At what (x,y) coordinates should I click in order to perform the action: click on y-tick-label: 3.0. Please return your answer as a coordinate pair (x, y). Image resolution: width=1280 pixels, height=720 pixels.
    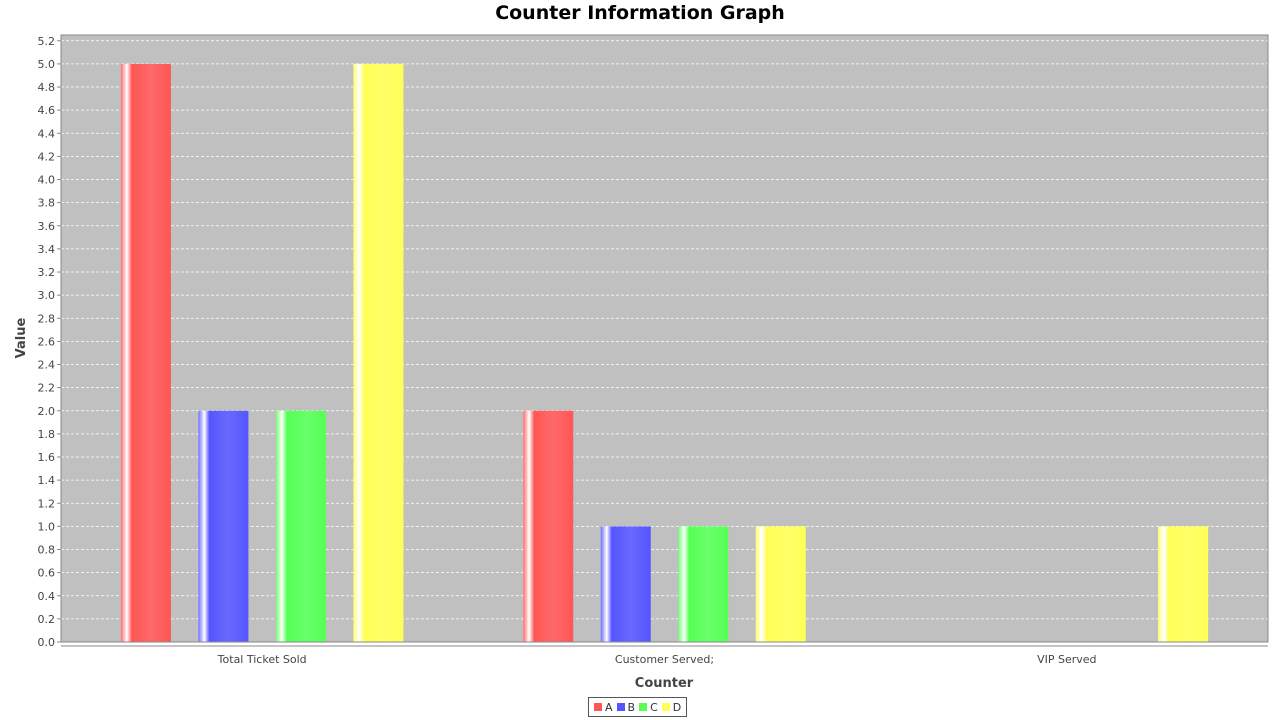
    Looking at the image, I should click on (47, 295).